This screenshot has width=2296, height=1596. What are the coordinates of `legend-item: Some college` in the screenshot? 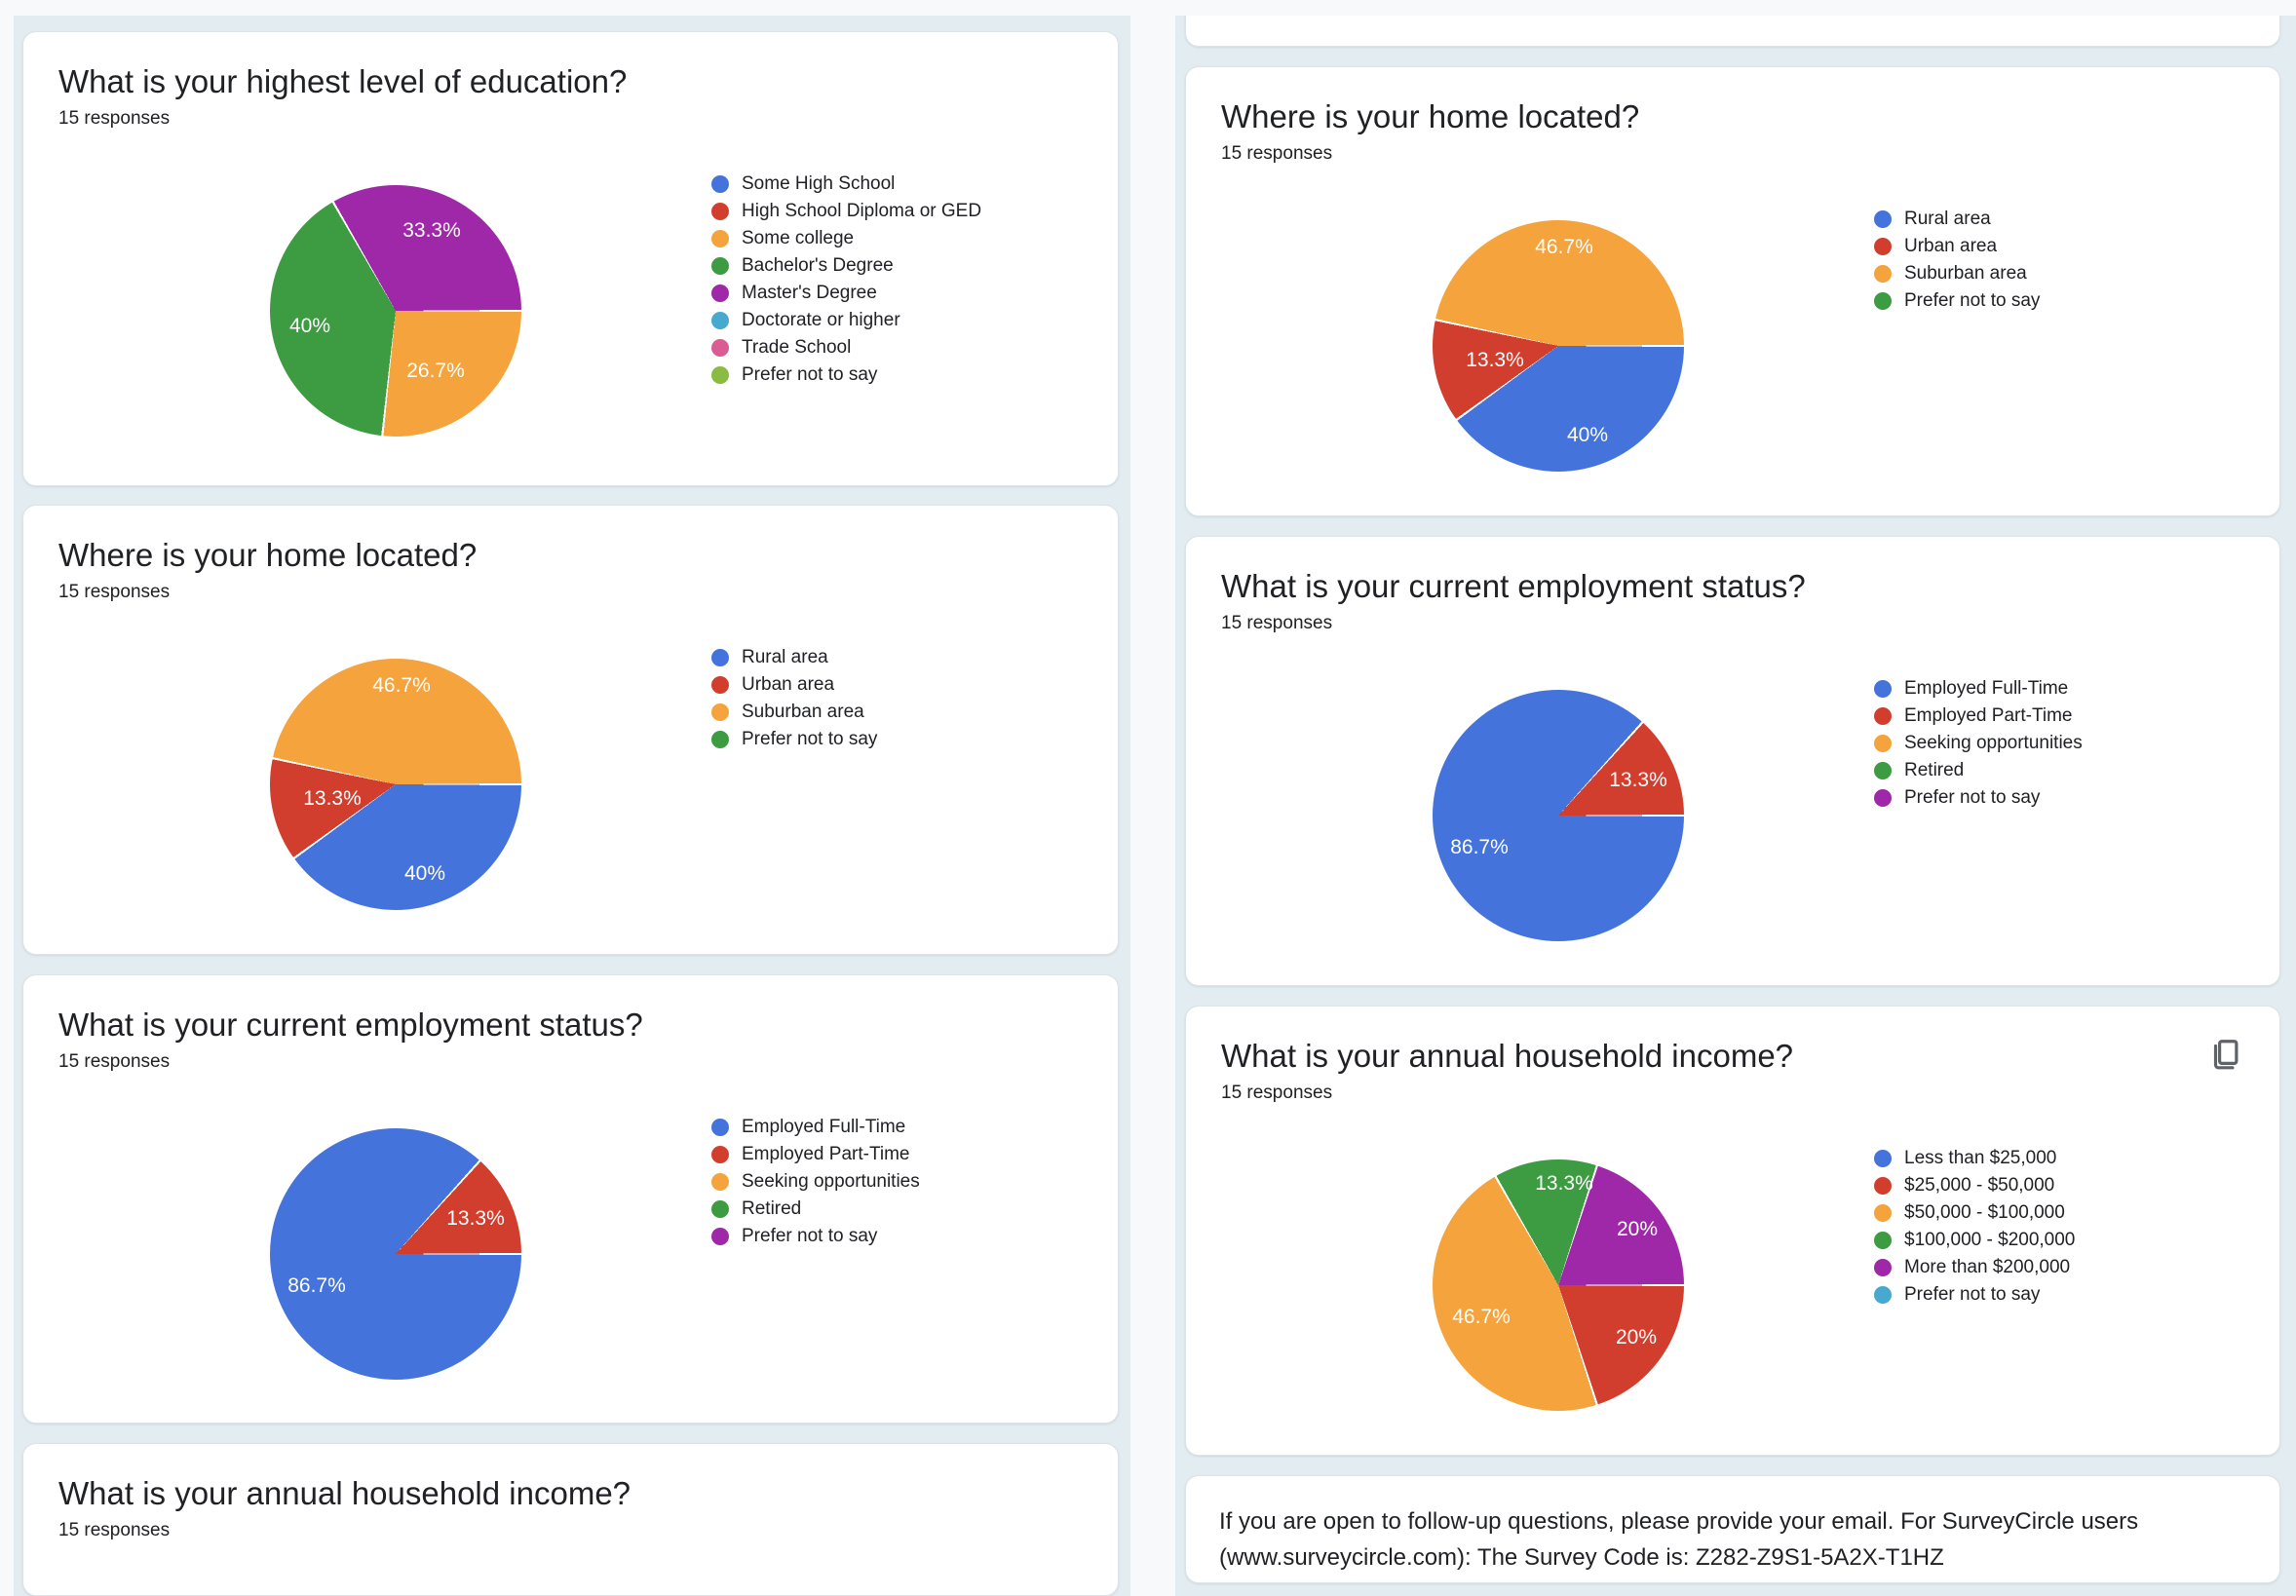 It's located at (846, 238).